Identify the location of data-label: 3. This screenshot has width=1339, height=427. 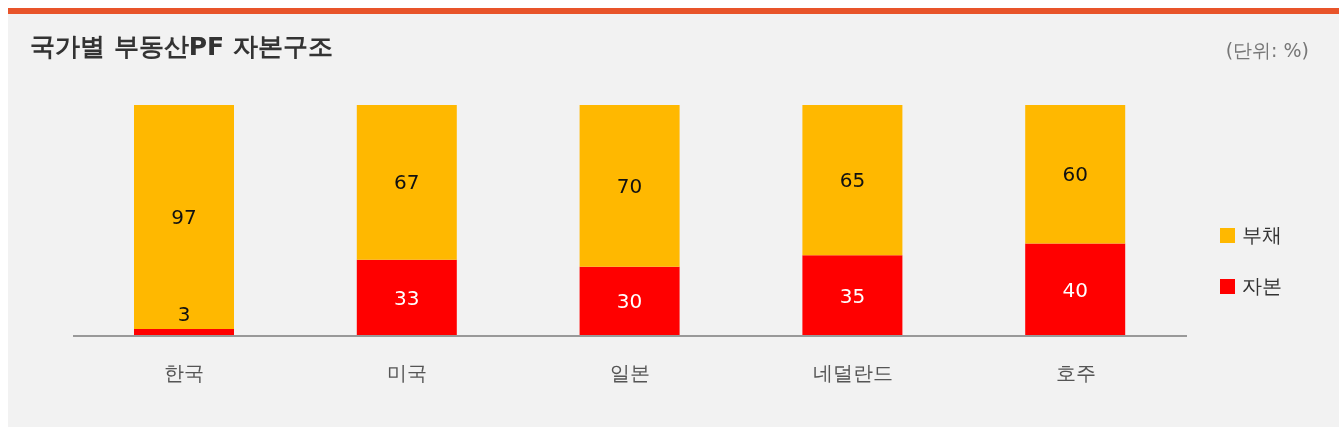
(184, 314).